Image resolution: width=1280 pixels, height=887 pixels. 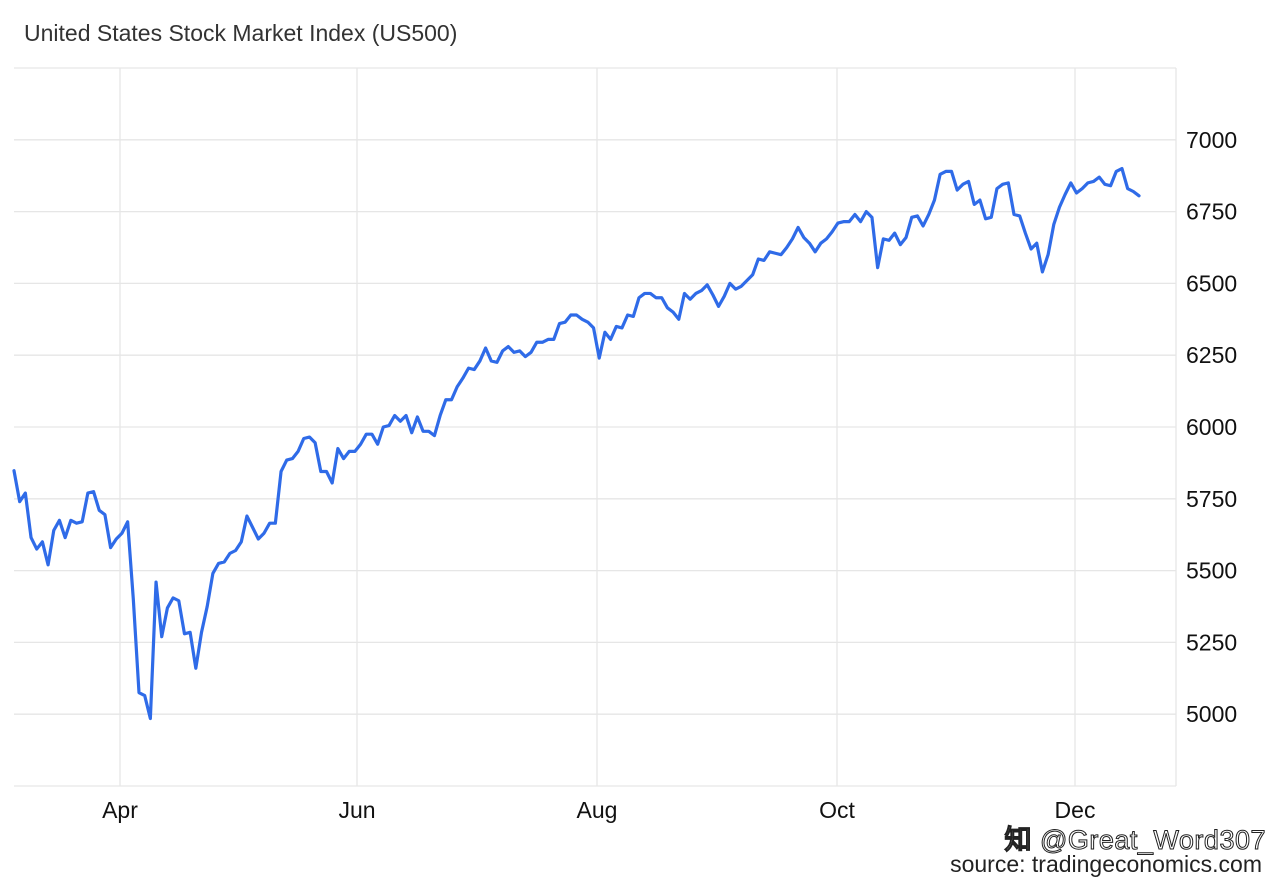 I want to click on x-axis-tick-labels: Apr Jun Aug Oct Dec, so click(x=598, y=810).